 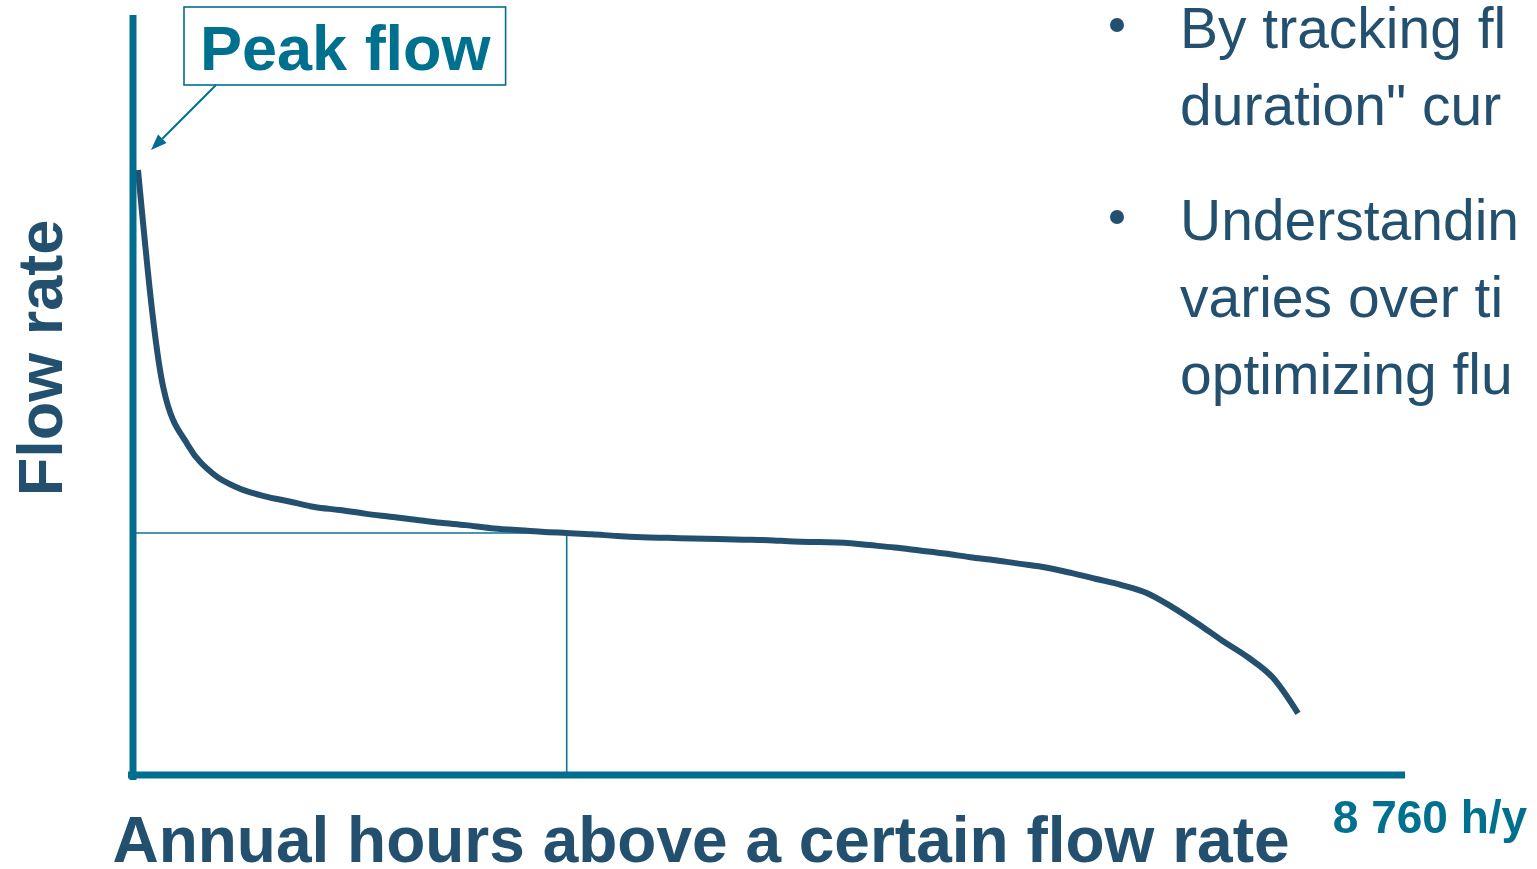 I want to click on y-axis-title: Flow rate, so click(x=40, y=358).